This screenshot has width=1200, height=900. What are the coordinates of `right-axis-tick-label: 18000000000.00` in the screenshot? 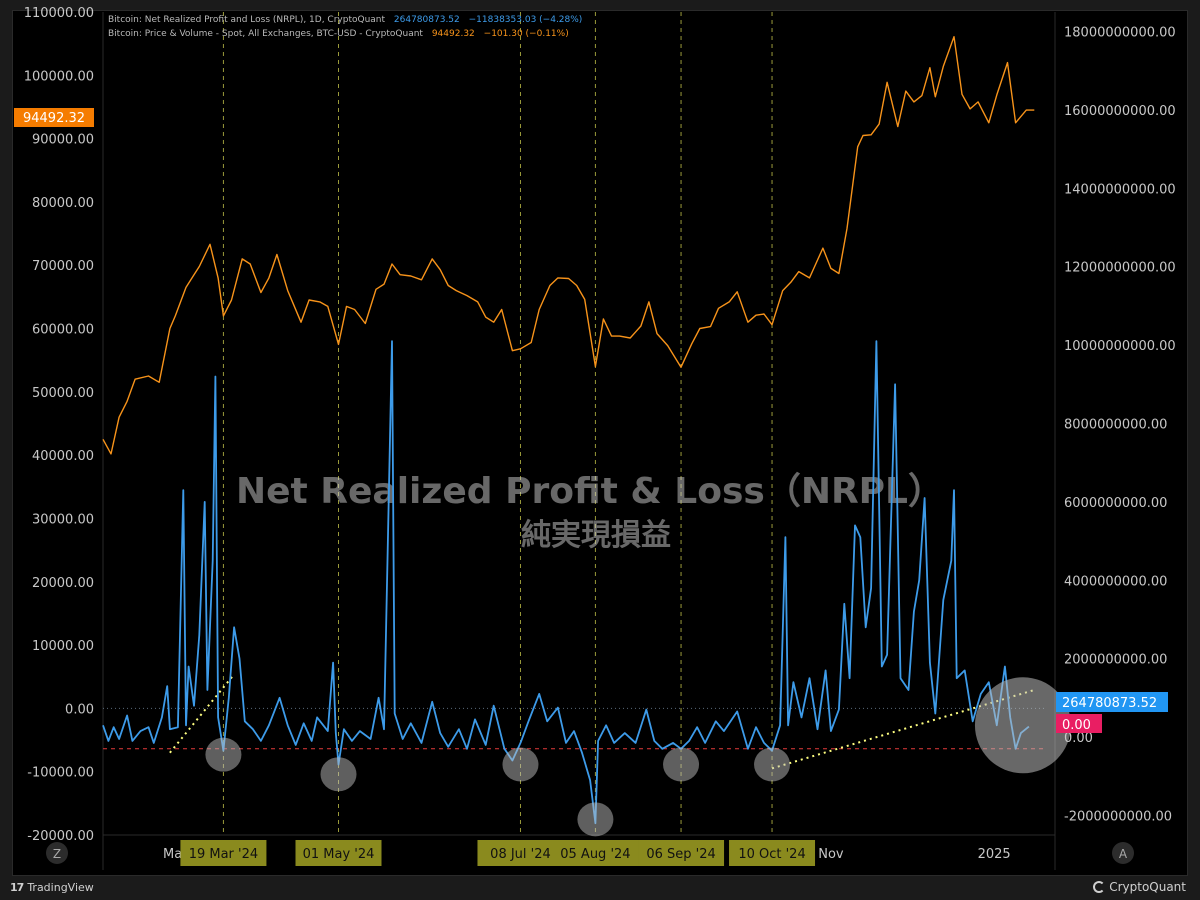 It's located at (1120, 33).